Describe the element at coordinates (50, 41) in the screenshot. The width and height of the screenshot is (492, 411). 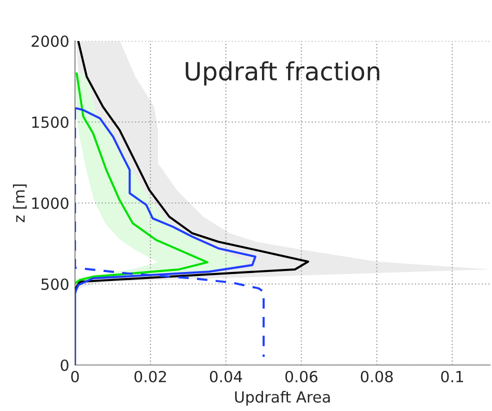
I see `y-tick-label: 2000` at that location.